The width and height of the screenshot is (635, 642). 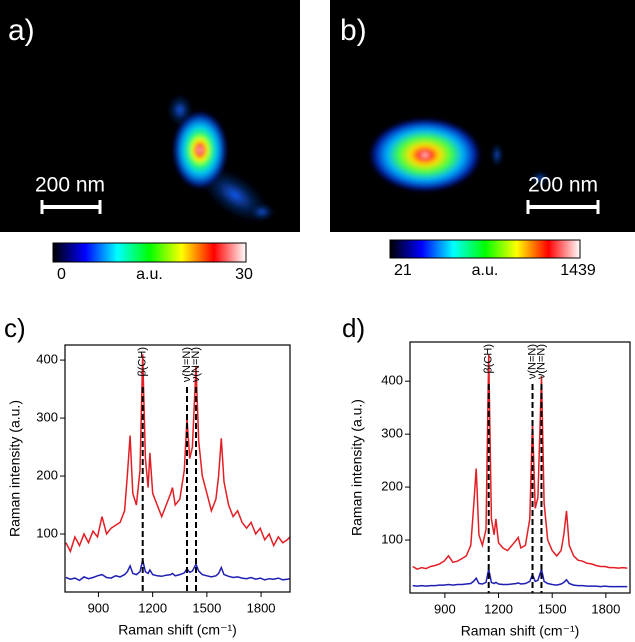 What do you see at coordinates (15, 328) in the screenshot?
I see `panel-label: c)` at bounding box center [15, 328].